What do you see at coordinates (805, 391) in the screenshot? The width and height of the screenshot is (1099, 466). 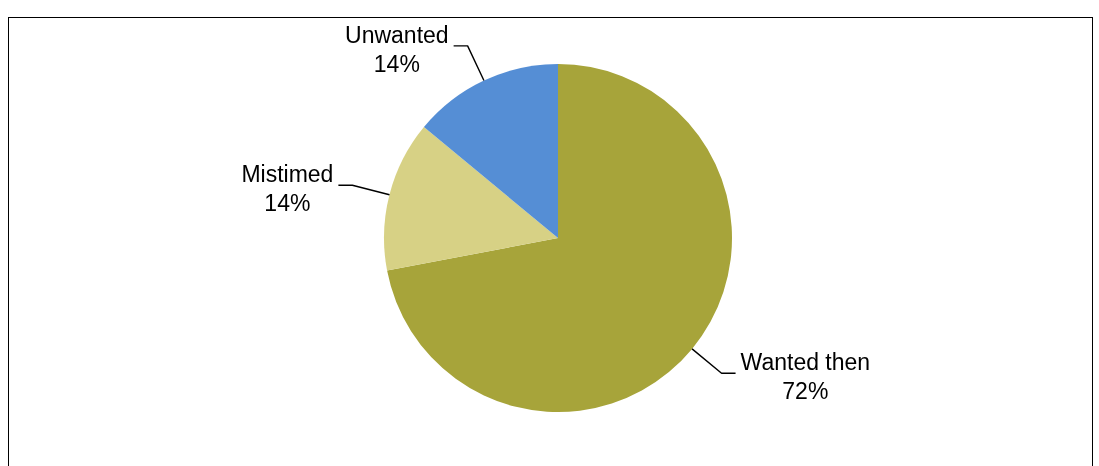 I see `data-label: 72%` at bounding box center [805, 391].